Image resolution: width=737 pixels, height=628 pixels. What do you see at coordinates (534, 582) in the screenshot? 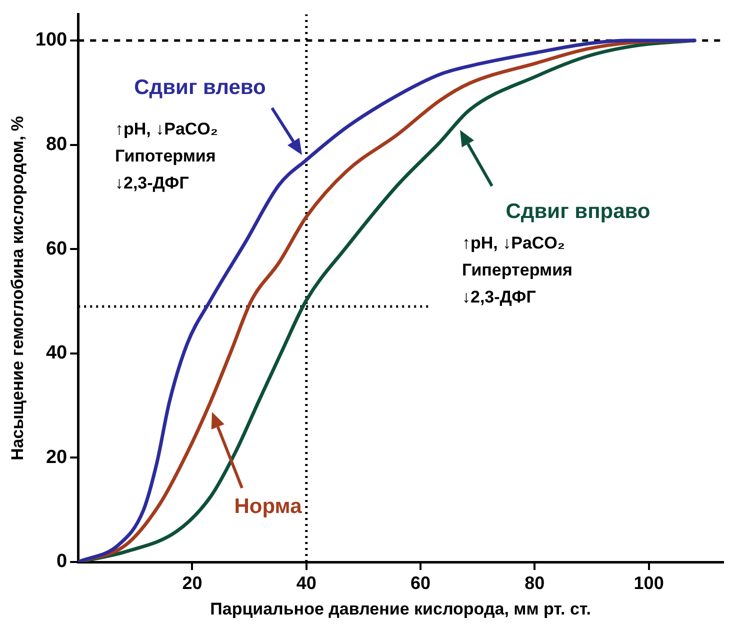
I see `x-tick-label: 80` at bounding box center [534, 582].